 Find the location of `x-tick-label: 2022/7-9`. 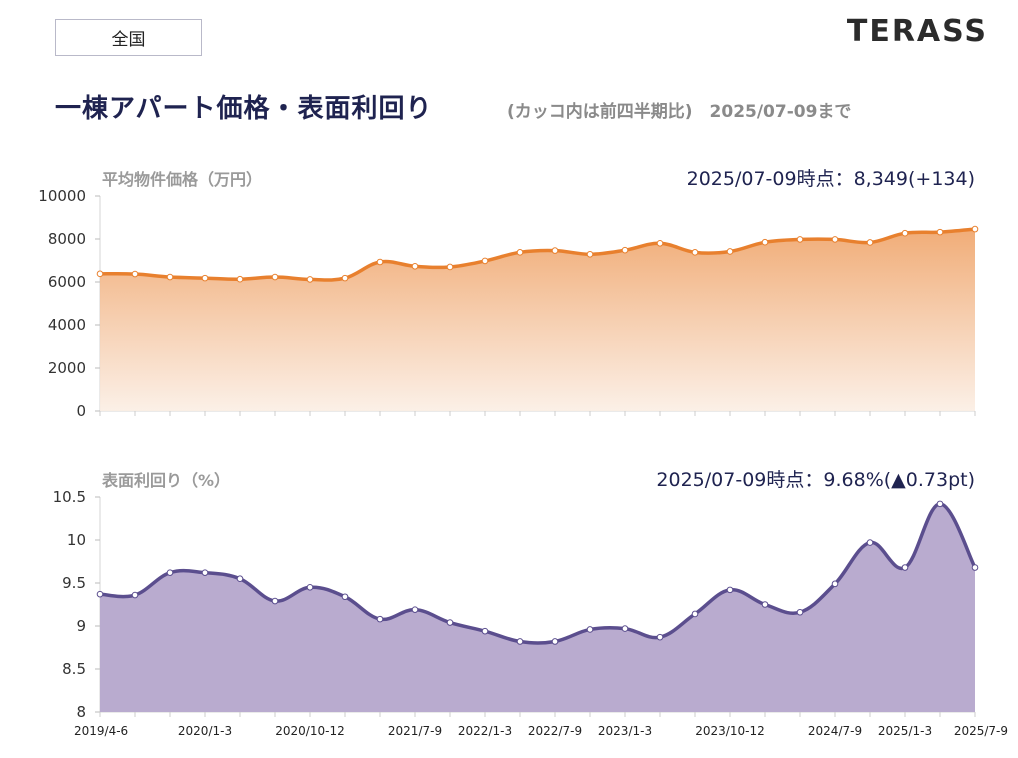

x-tick-label: 2022/7-9 is located at coordinates (555, 731).